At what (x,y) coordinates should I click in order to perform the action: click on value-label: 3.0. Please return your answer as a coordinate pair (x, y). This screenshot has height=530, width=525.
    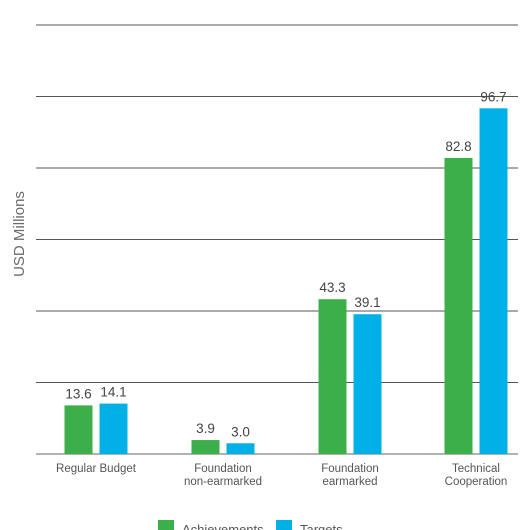
    Looking at the image, I should click on (240, 431).